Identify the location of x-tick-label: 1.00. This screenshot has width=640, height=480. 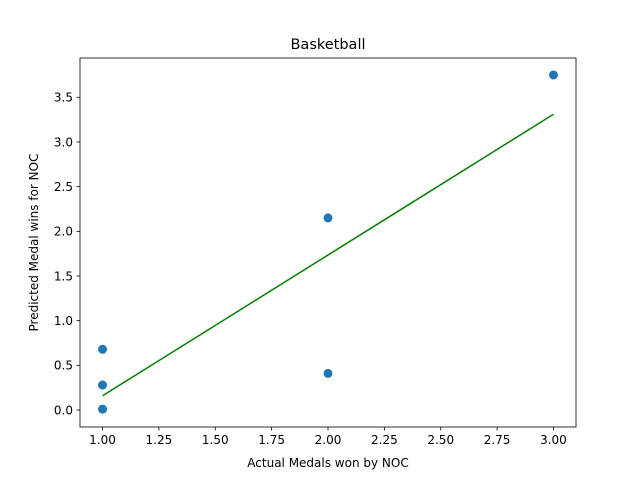
(102, 440).